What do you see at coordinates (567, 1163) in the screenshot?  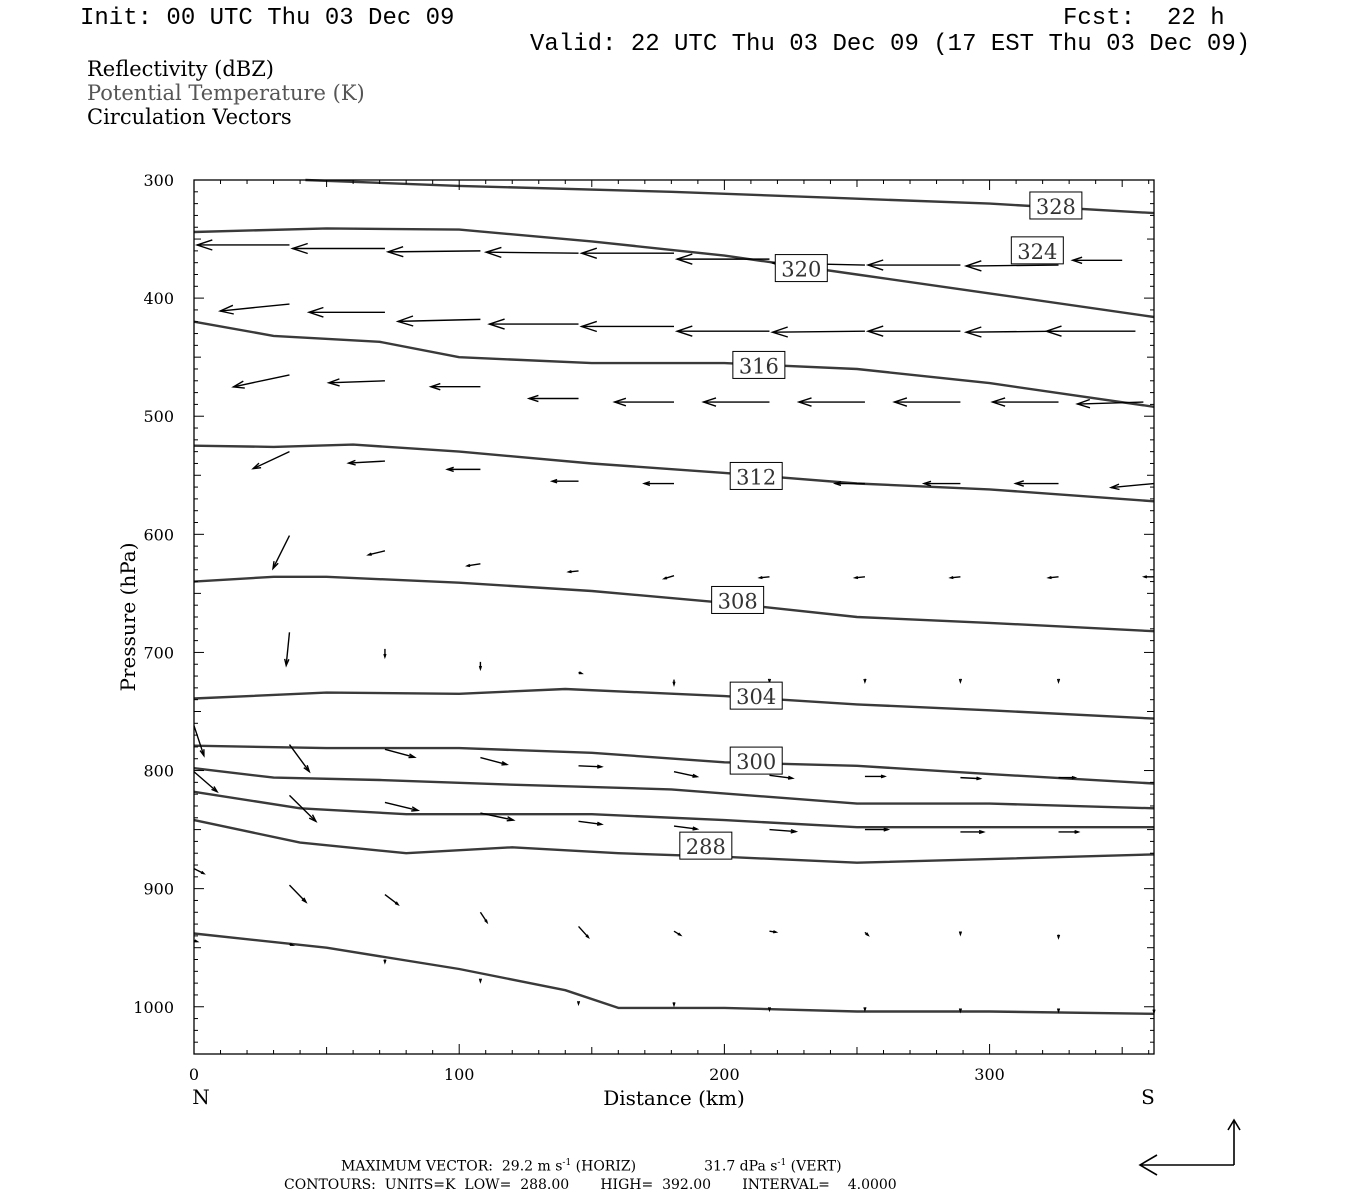 I see `horiz-unit-exponent: -1` at bounding box center [567, 1163].